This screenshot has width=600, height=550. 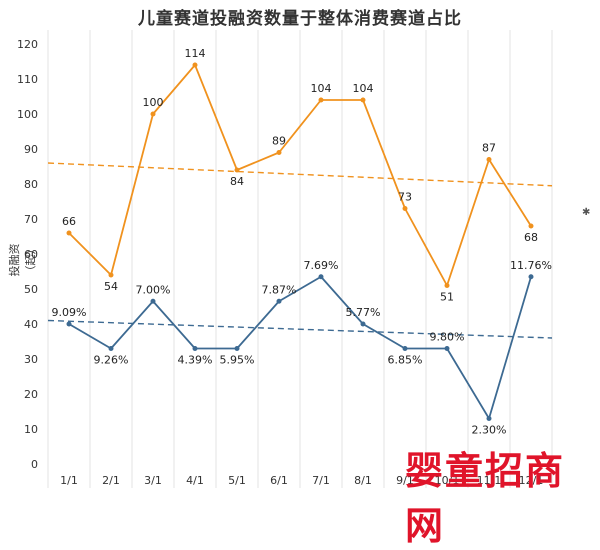 I want to click on y-tick-label: 120, so click(x=27, y=44).